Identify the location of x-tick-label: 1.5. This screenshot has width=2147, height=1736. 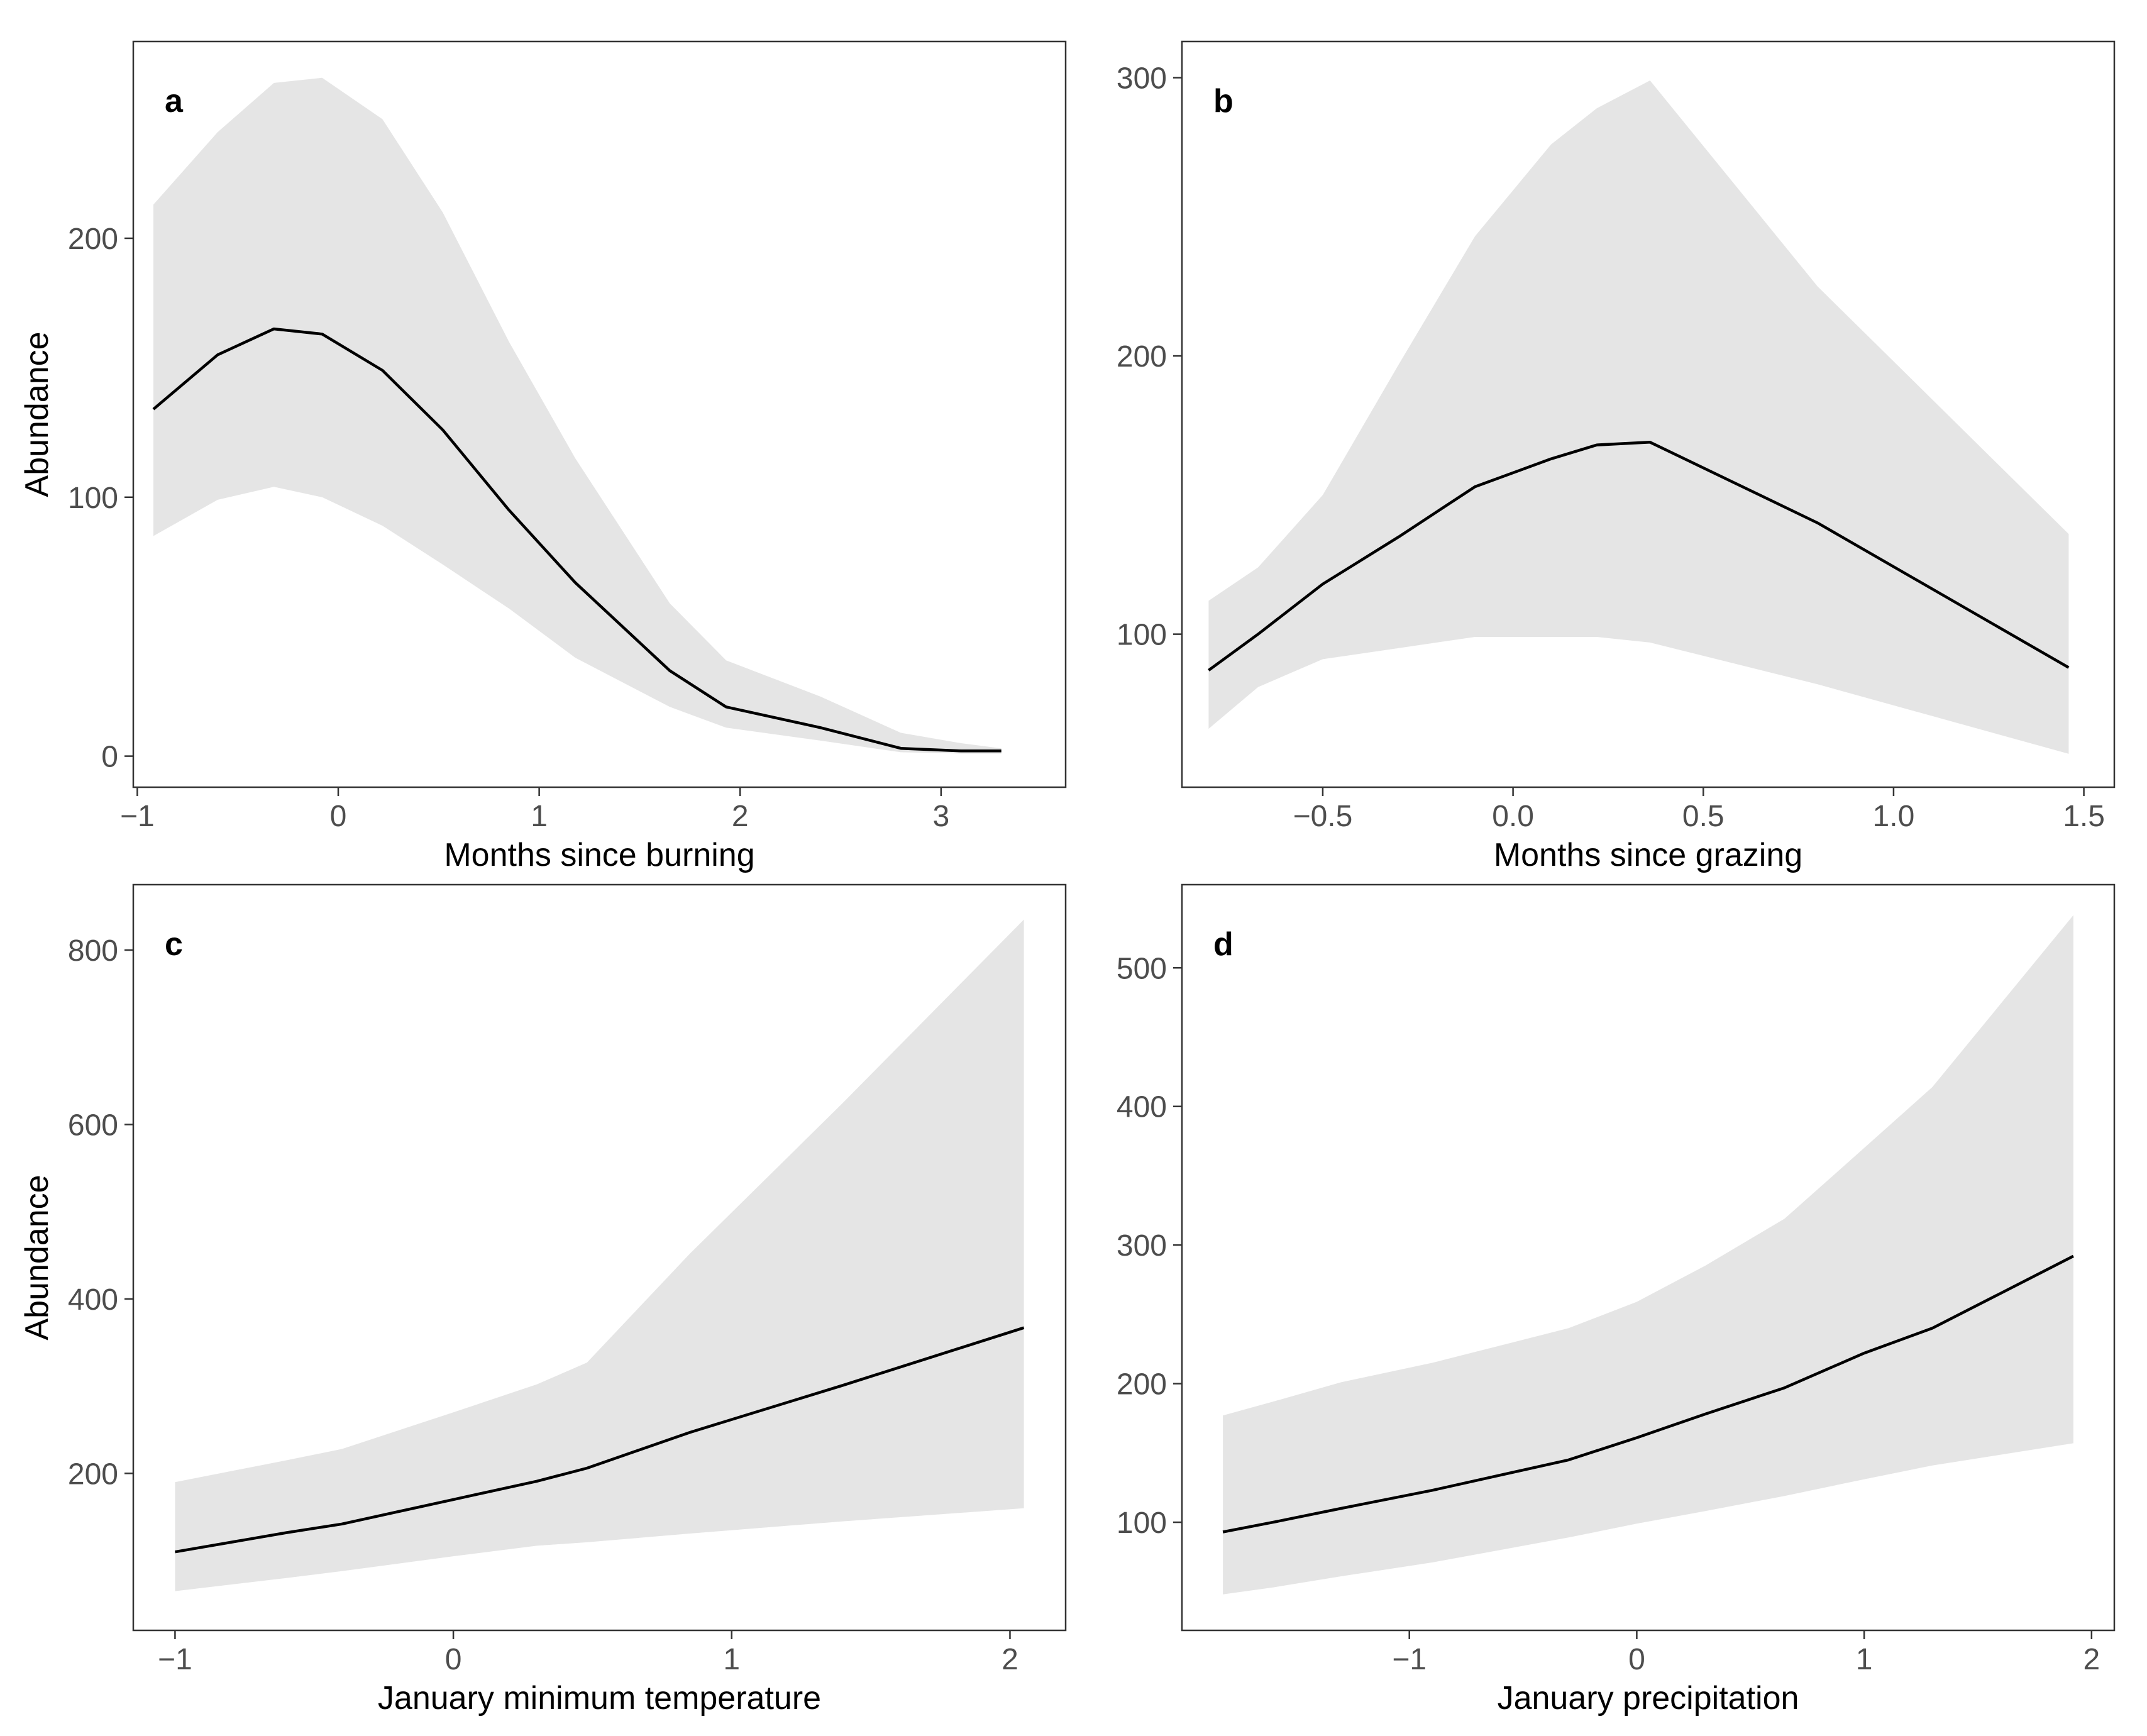
(2084, 816).